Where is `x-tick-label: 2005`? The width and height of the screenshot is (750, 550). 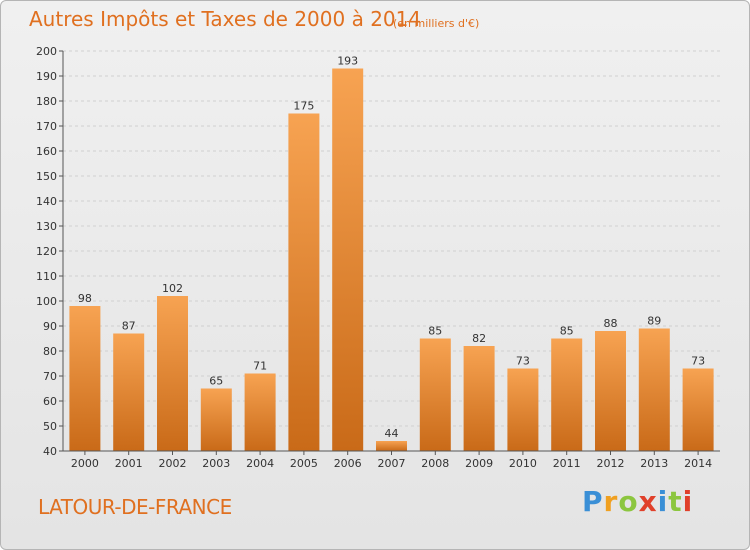 x-tick-label: 2005 is located at coordinates (304, 463).